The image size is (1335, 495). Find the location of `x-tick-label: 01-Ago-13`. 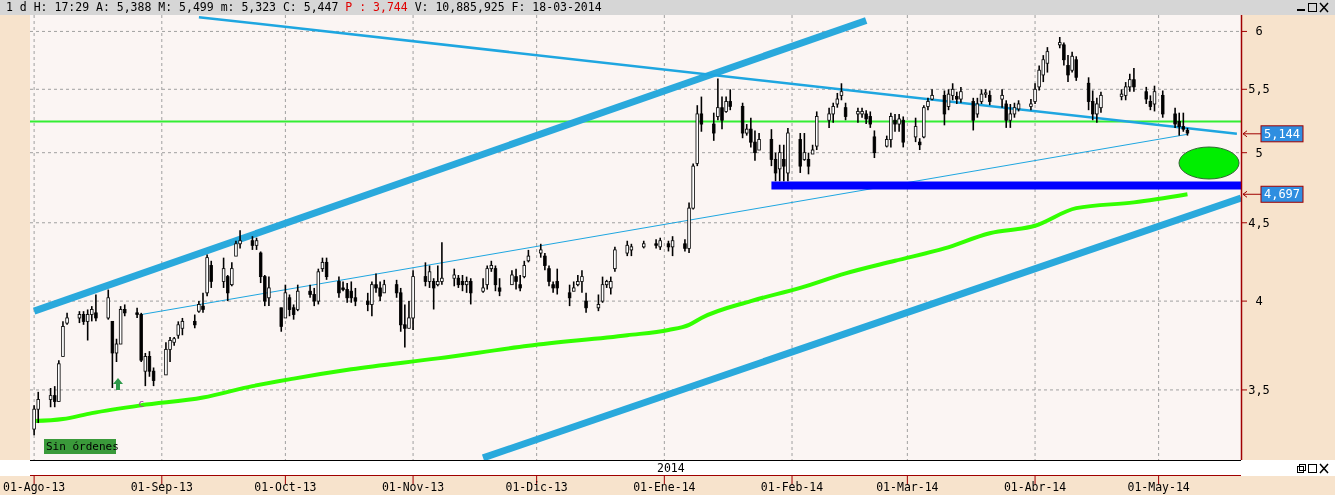

x-tick-label: 01-Ago-13 is located at coordinates (34, 487).